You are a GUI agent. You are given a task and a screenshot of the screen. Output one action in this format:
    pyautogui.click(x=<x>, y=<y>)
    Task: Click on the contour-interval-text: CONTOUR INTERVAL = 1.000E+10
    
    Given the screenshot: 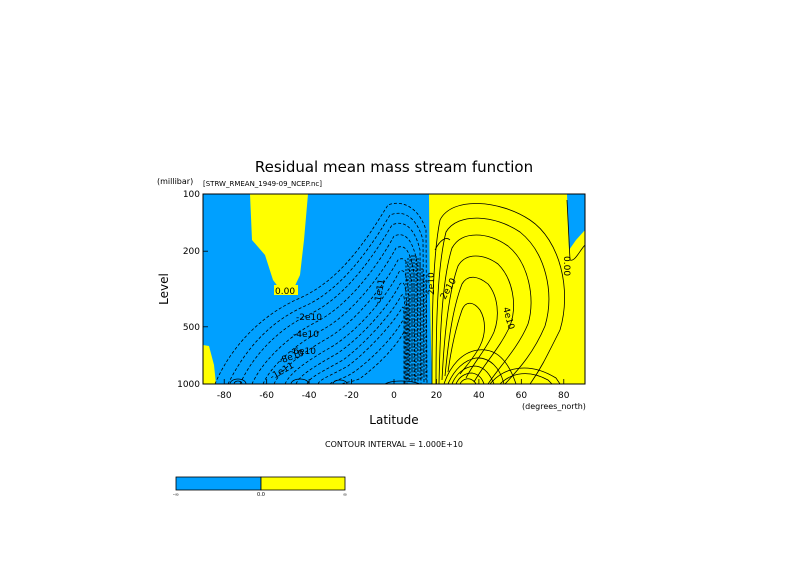 What is the action you would take?
    pyautogui.click(x=394, y=444)
    